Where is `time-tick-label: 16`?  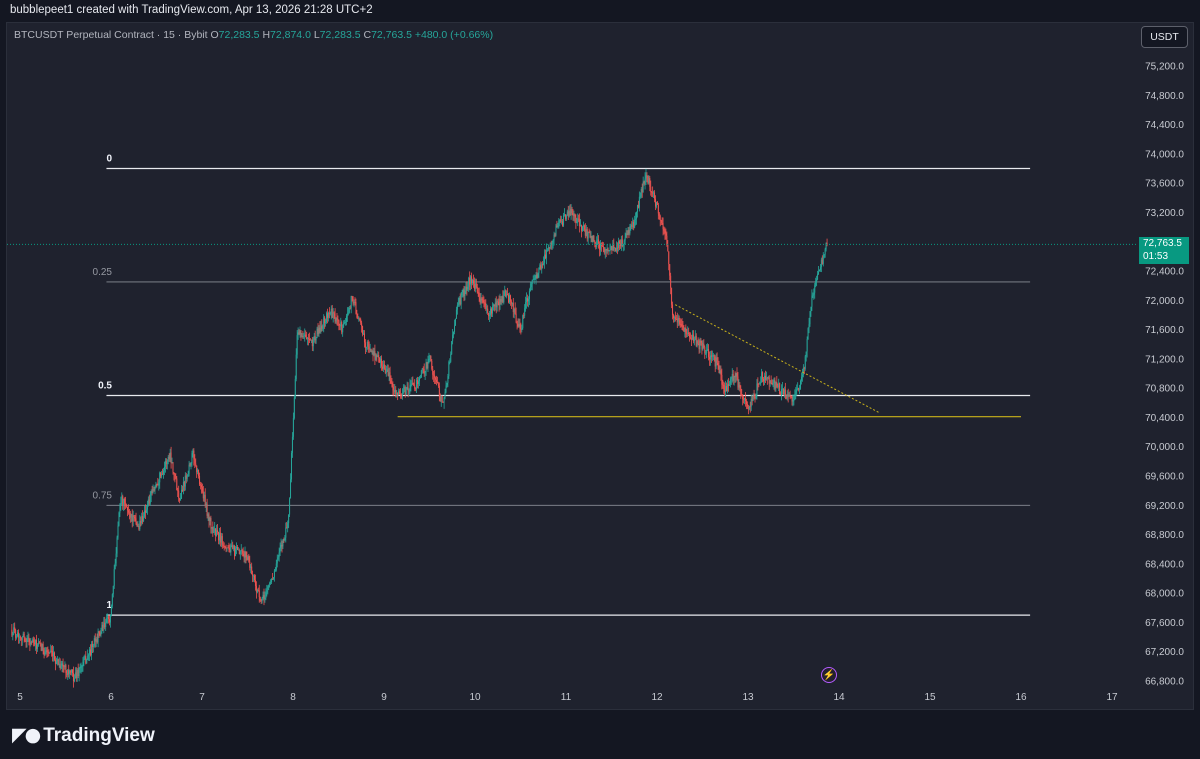 time-tick-label: 16 is located at coordinates (1021, 697).